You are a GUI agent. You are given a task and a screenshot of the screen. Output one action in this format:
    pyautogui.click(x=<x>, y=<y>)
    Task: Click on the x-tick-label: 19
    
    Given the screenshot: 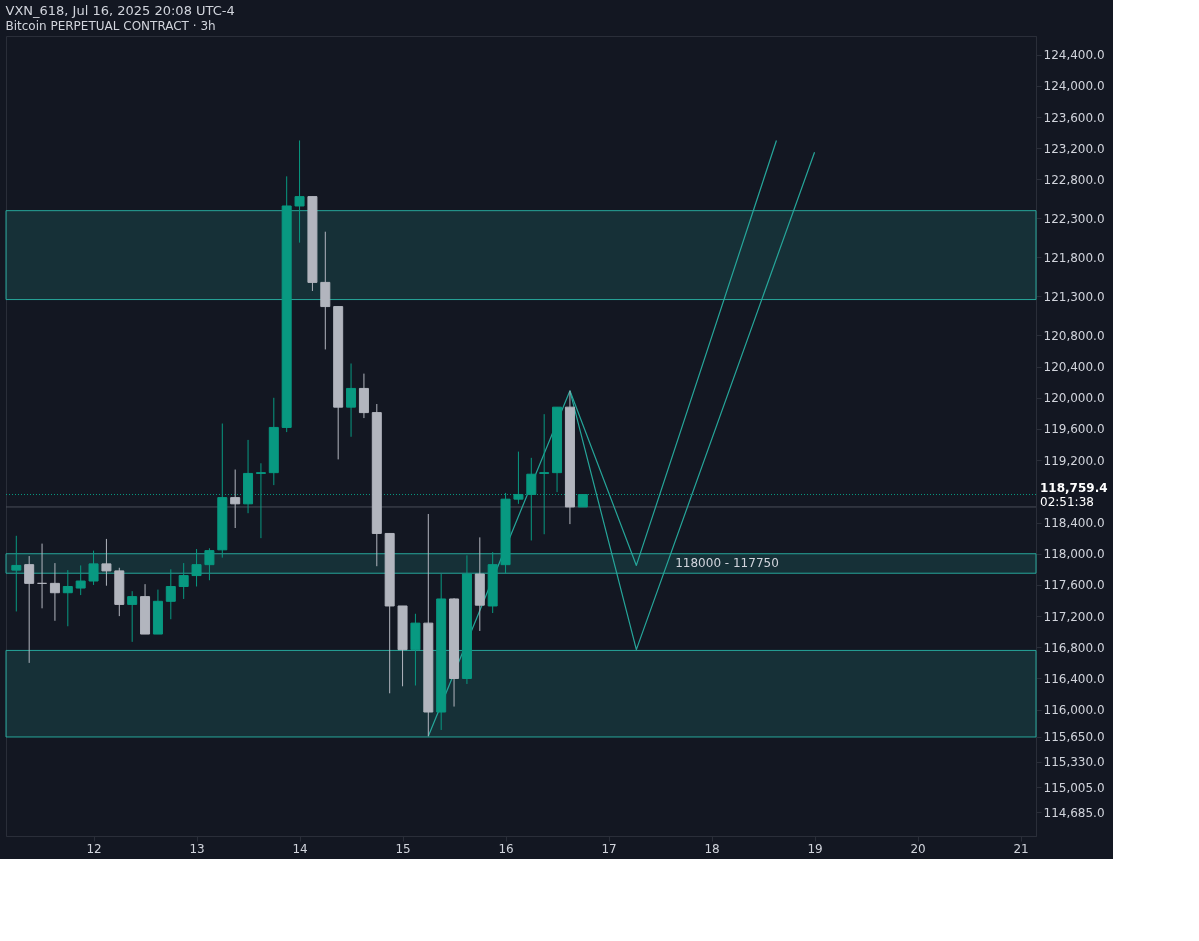 What is the action you would take?
    pyautogui.click(x=815, y=848)
    